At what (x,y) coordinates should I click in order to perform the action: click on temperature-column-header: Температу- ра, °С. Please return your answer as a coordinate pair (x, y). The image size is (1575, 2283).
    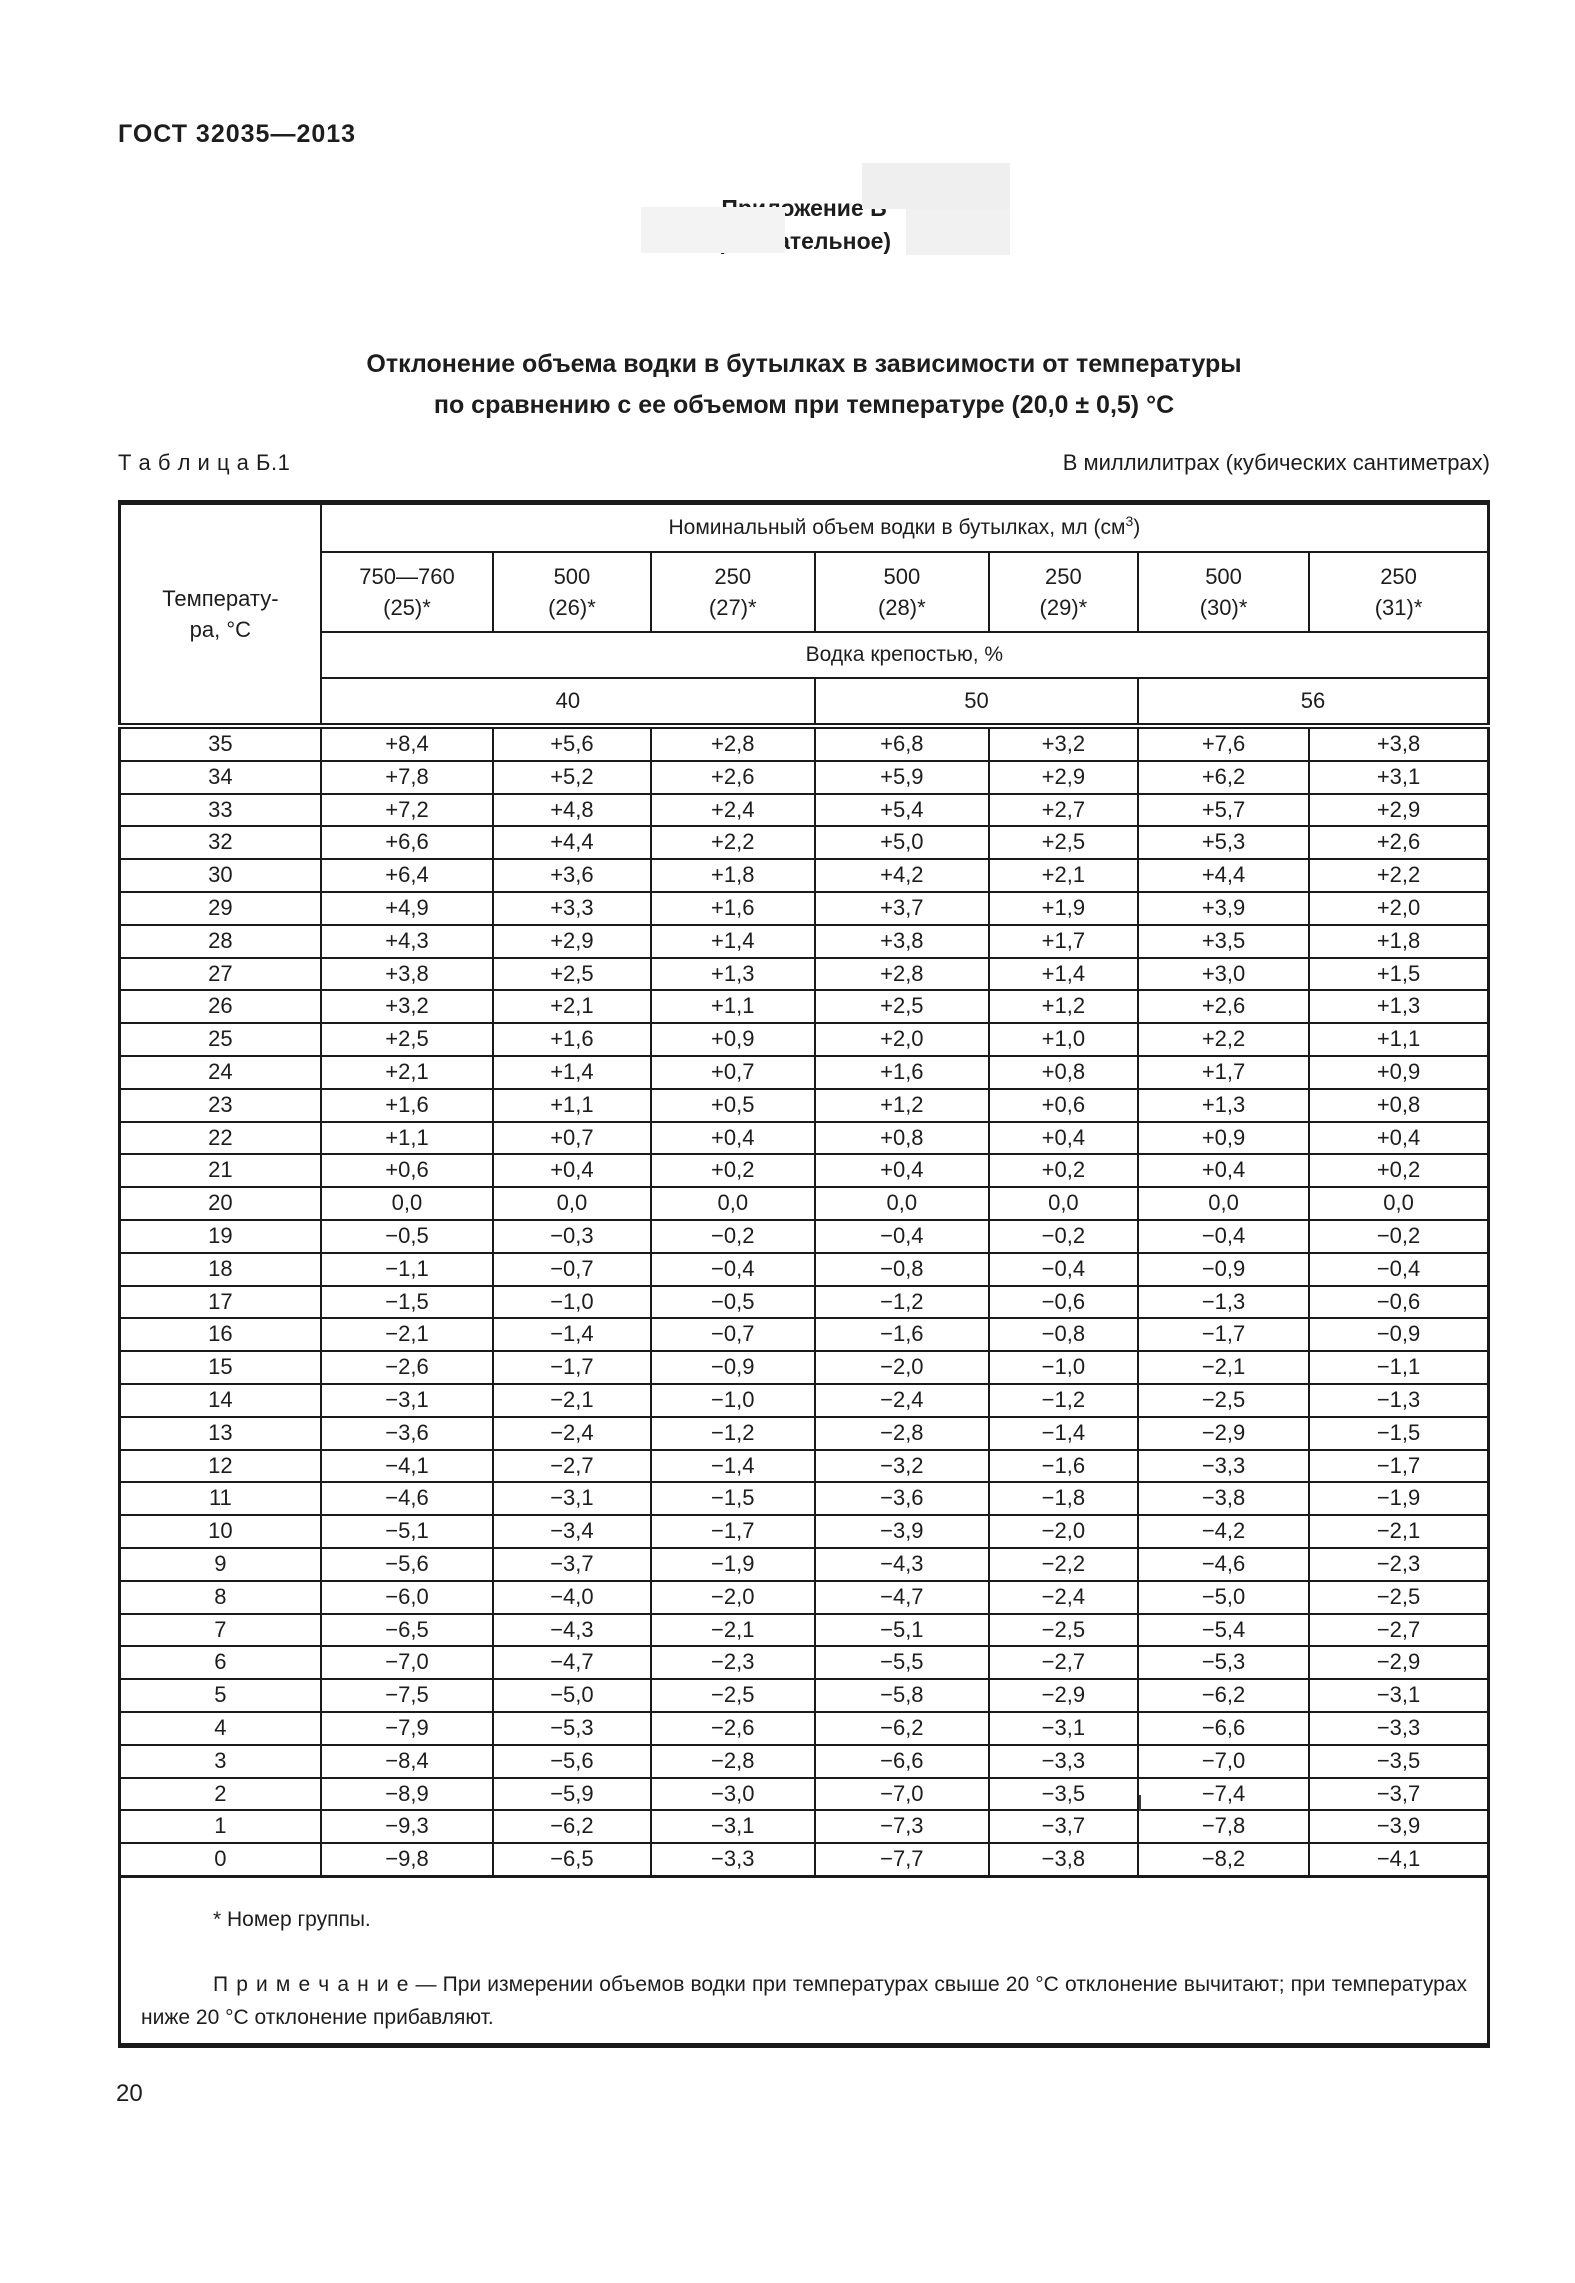
    Looking at the image, I should click on (220, 614).